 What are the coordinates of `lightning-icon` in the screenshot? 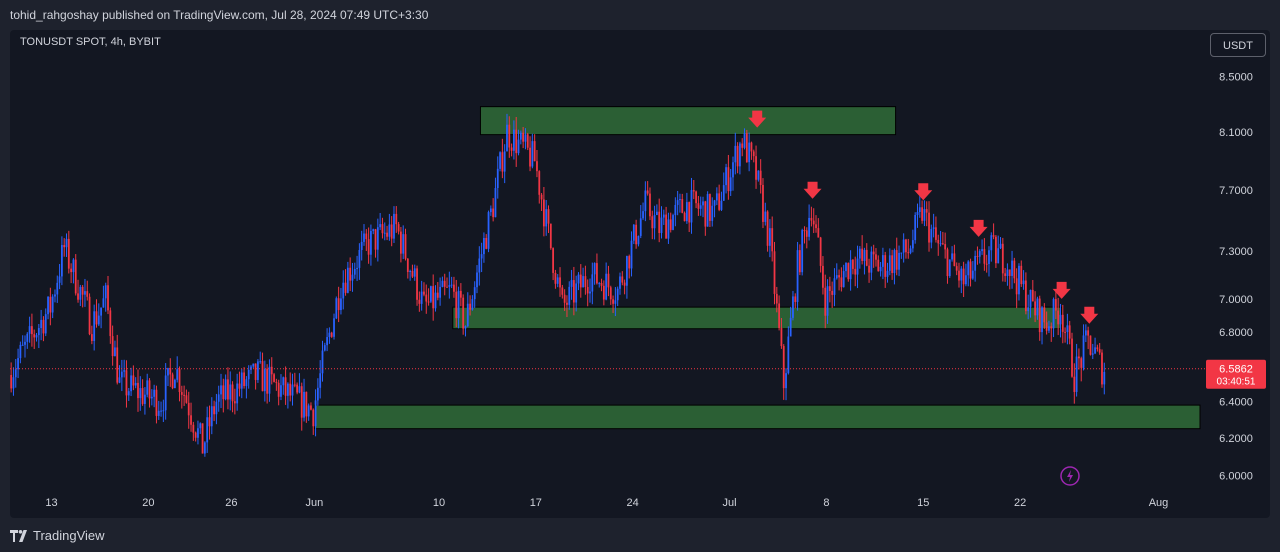 It's located at (1070, 476).